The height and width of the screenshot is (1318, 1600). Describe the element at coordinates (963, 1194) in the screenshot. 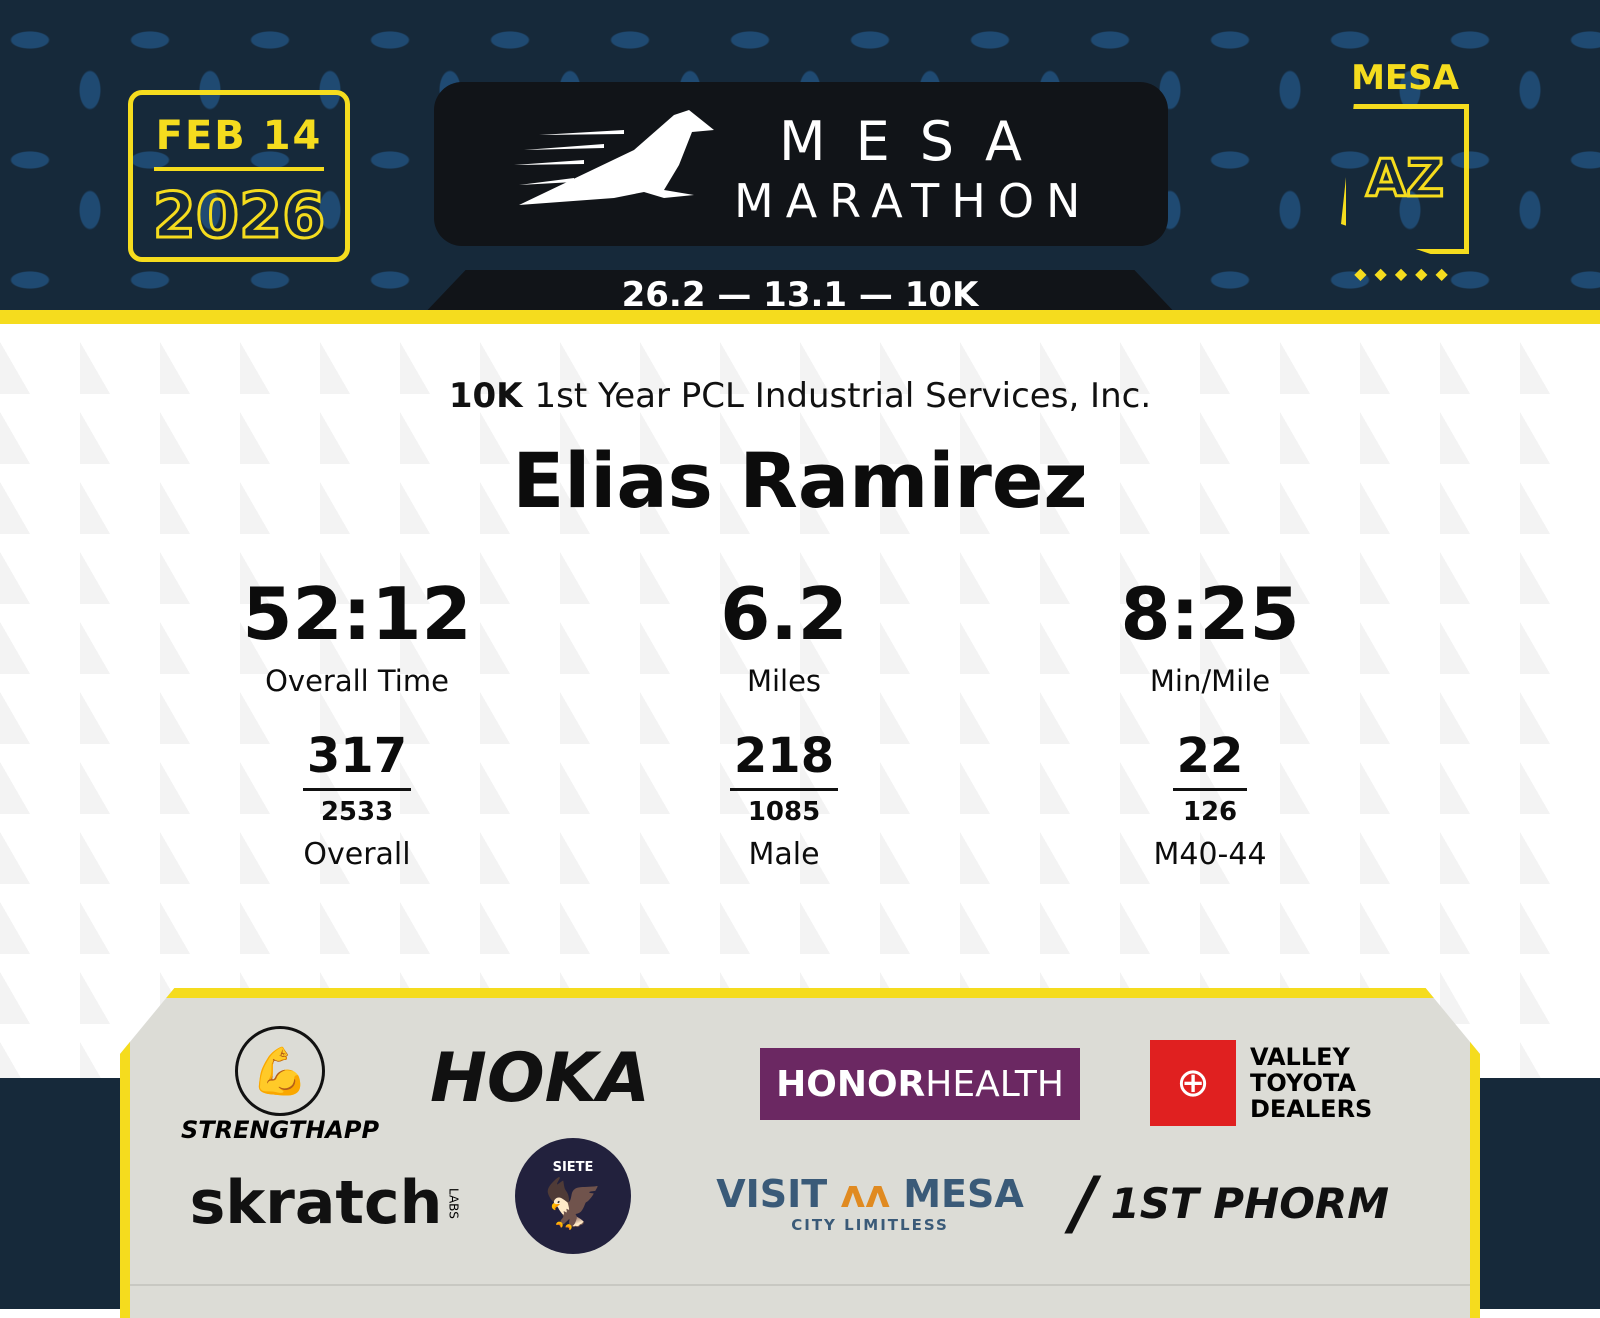

I see `sponsor-name: MESA` at that location.